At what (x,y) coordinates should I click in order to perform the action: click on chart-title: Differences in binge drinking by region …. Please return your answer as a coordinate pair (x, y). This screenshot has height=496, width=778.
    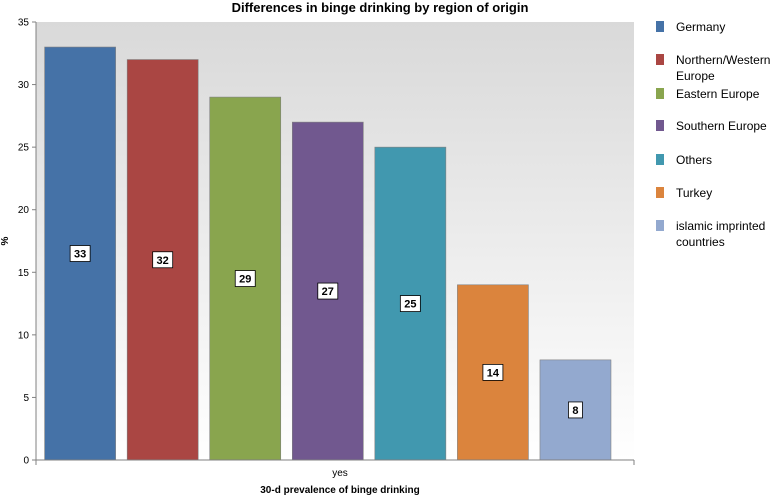
    Looking at the image, I should click on (380, 7).